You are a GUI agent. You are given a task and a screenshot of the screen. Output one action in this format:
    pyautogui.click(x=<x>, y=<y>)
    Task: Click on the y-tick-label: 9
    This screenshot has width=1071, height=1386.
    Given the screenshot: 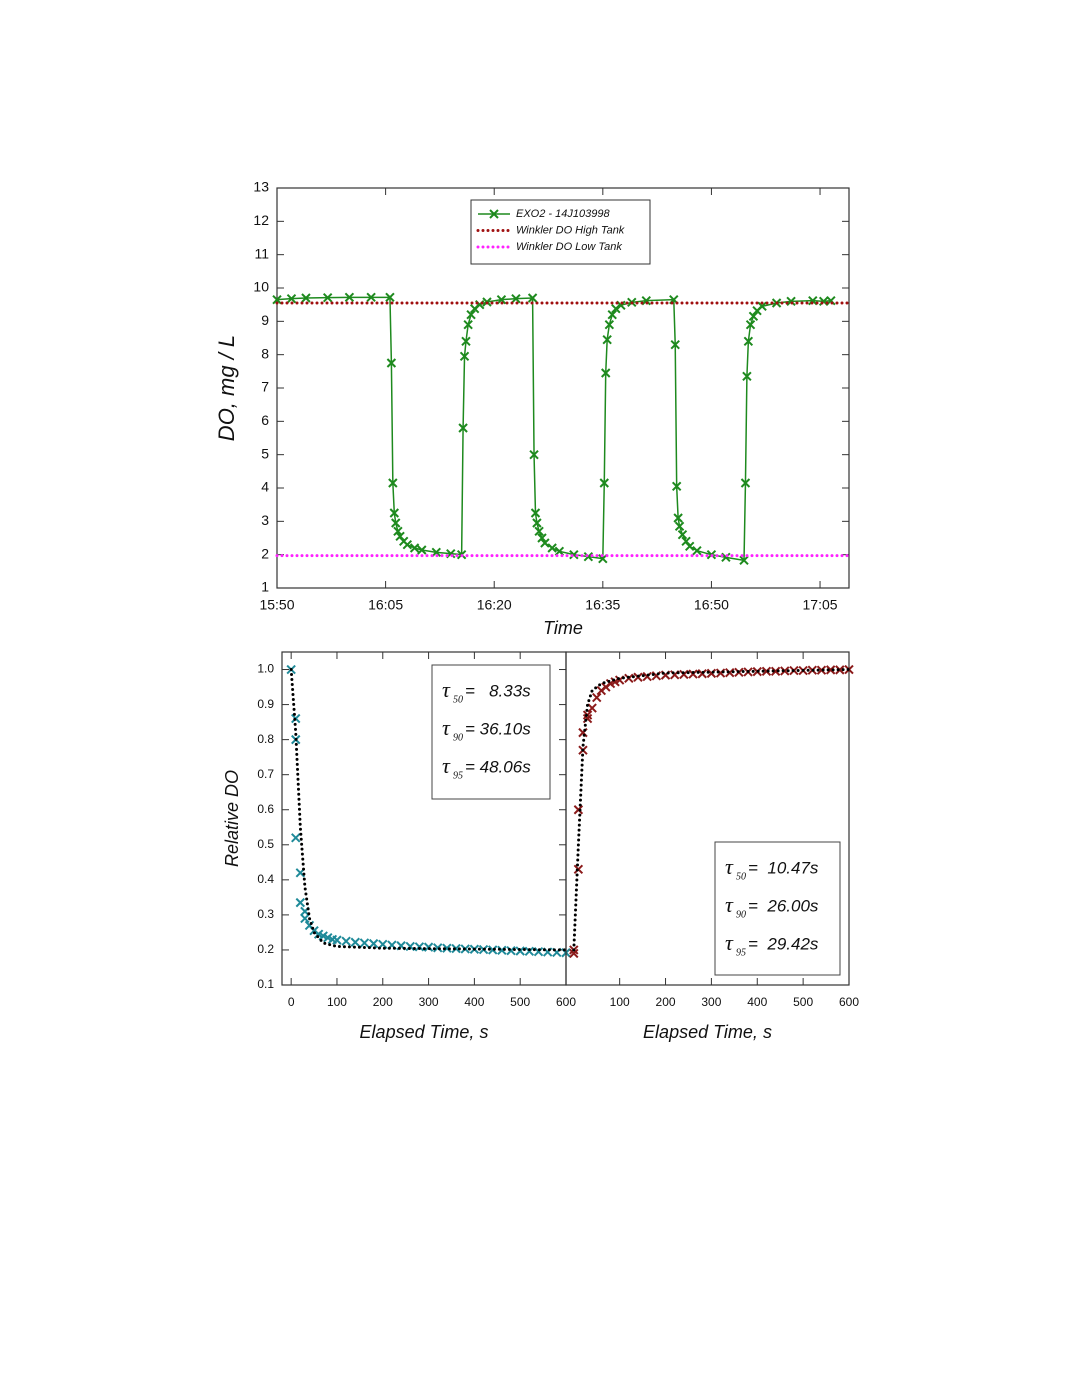 What is the action you would take?
    pyautogui.click(x=265, y=320)
    